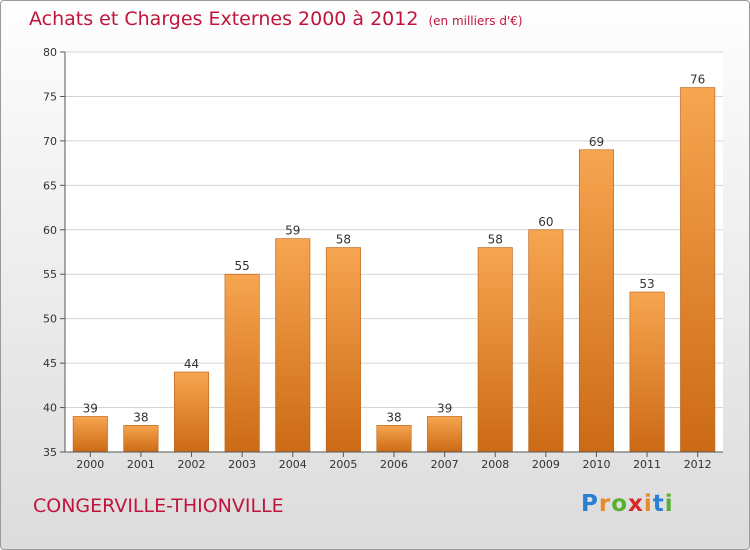 The height and width of the screenshot is (550, 750). What do you see at coordinates (50, 452) in the screenshot?
I see `y-tick-label: 35` at bounding box center [50, 452].